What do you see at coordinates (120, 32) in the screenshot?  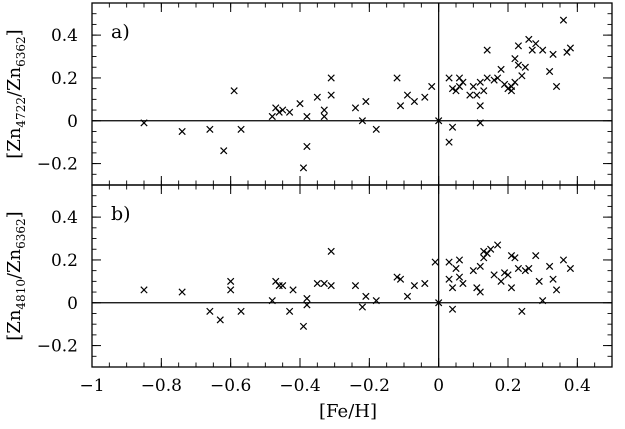 I see `panel-label: a)` at bounding box center [120, 32].